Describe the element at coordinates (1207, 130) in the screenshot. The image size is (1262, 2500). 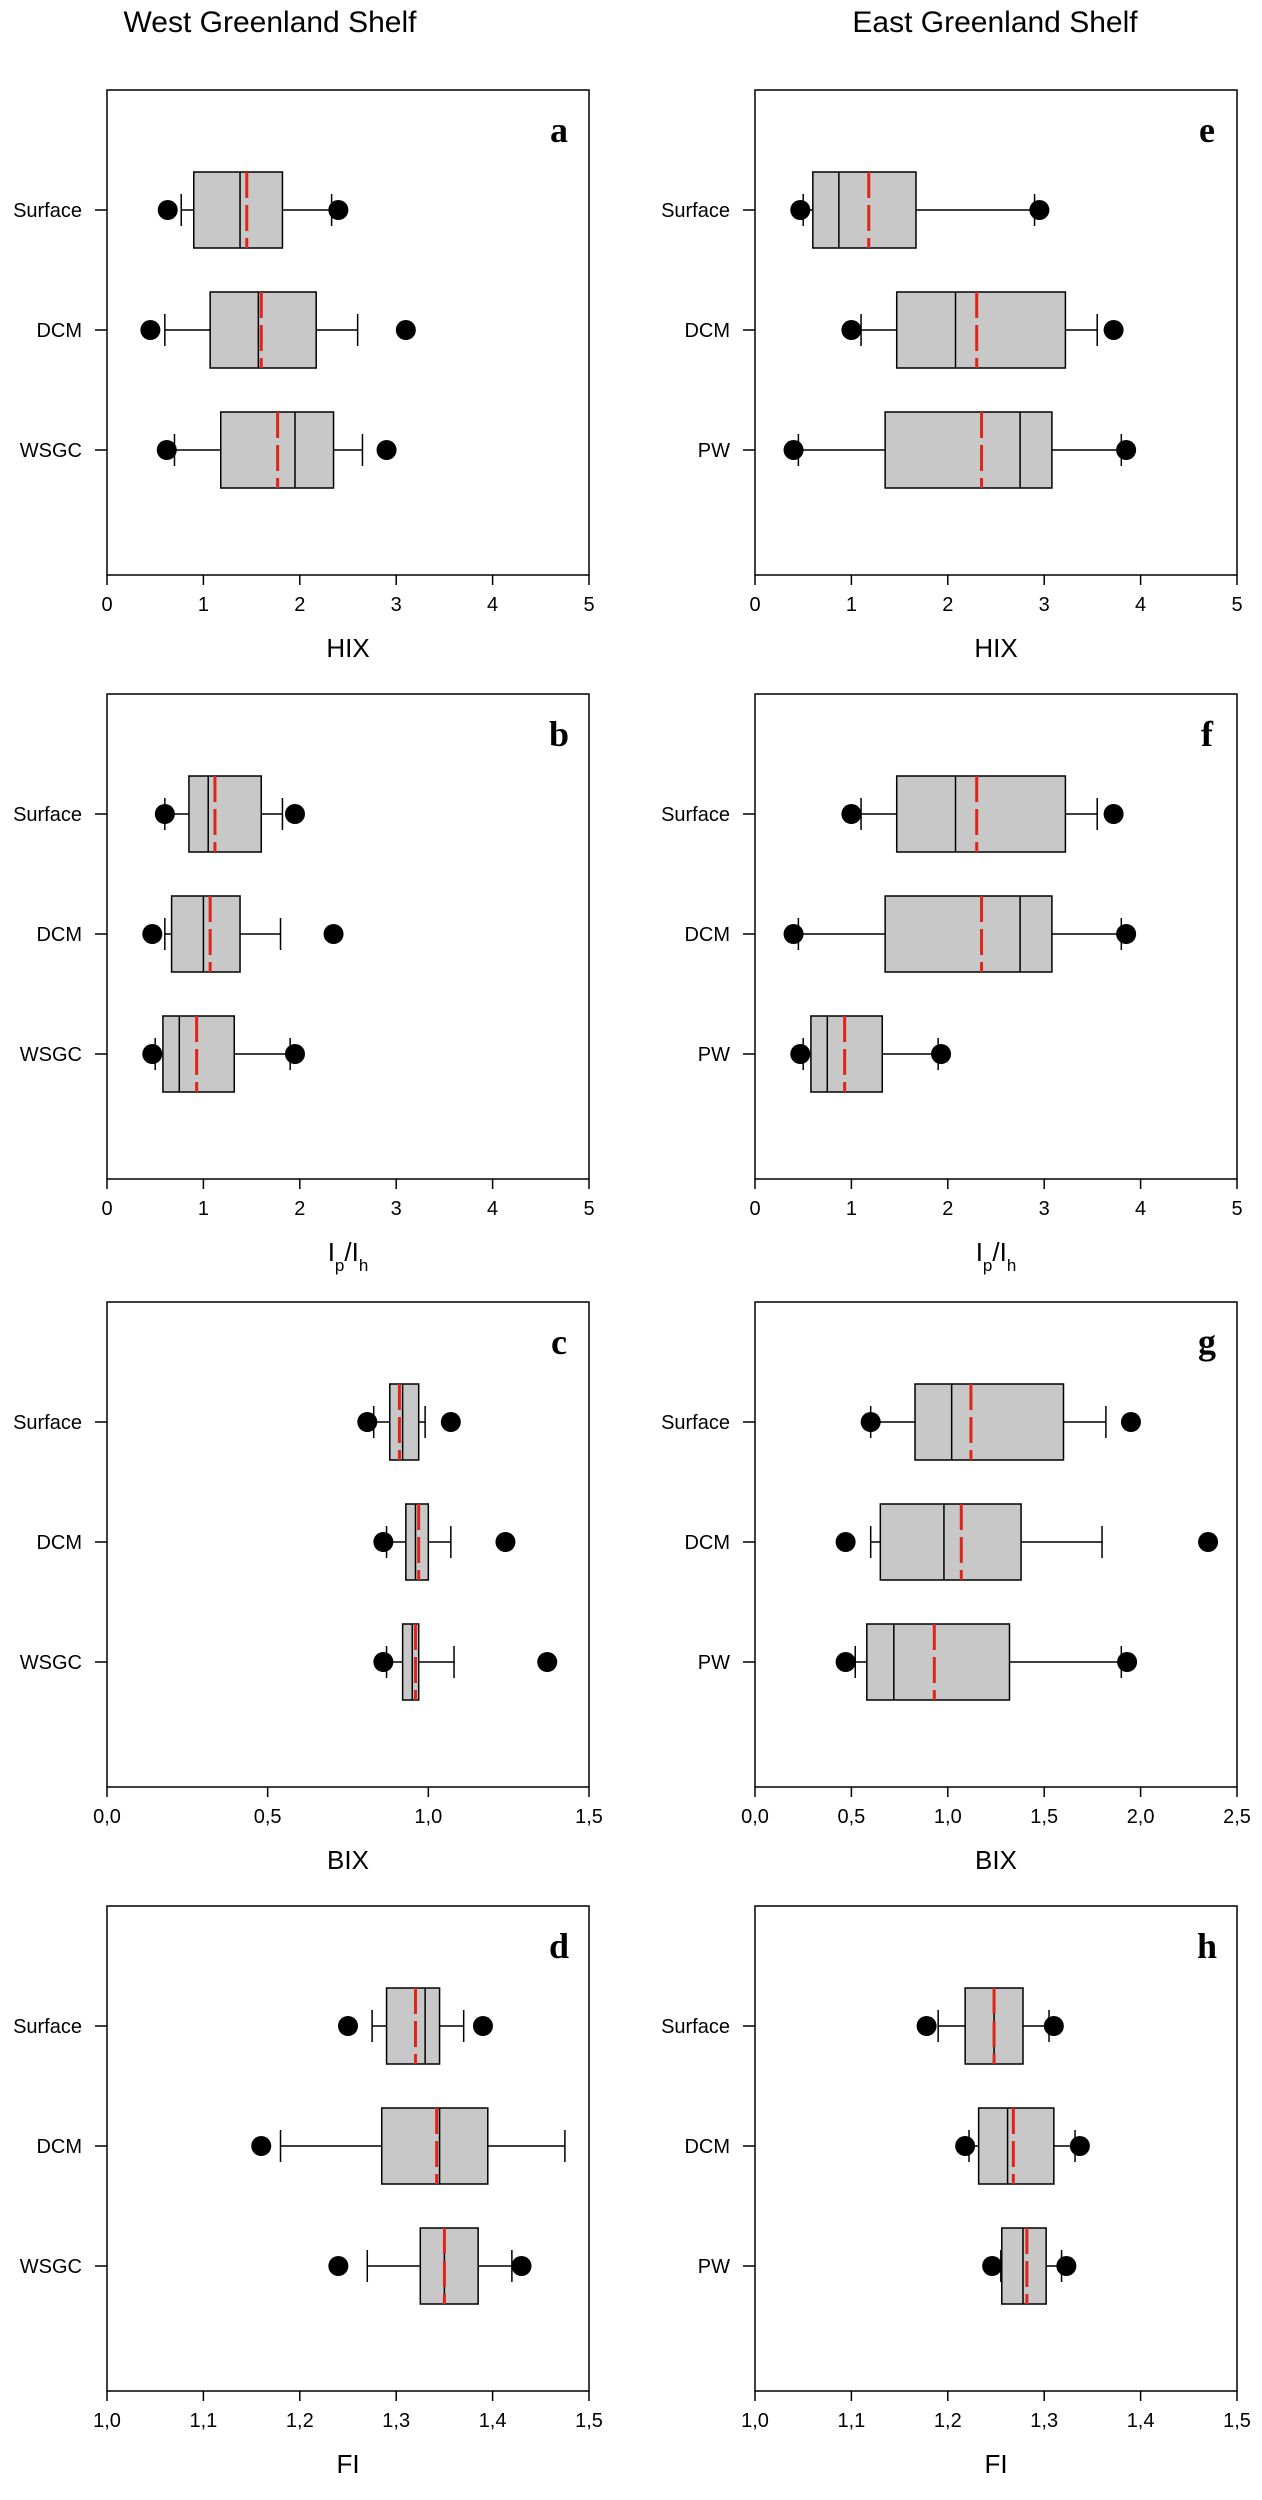
I see `panel-e-letter: e` at that location.